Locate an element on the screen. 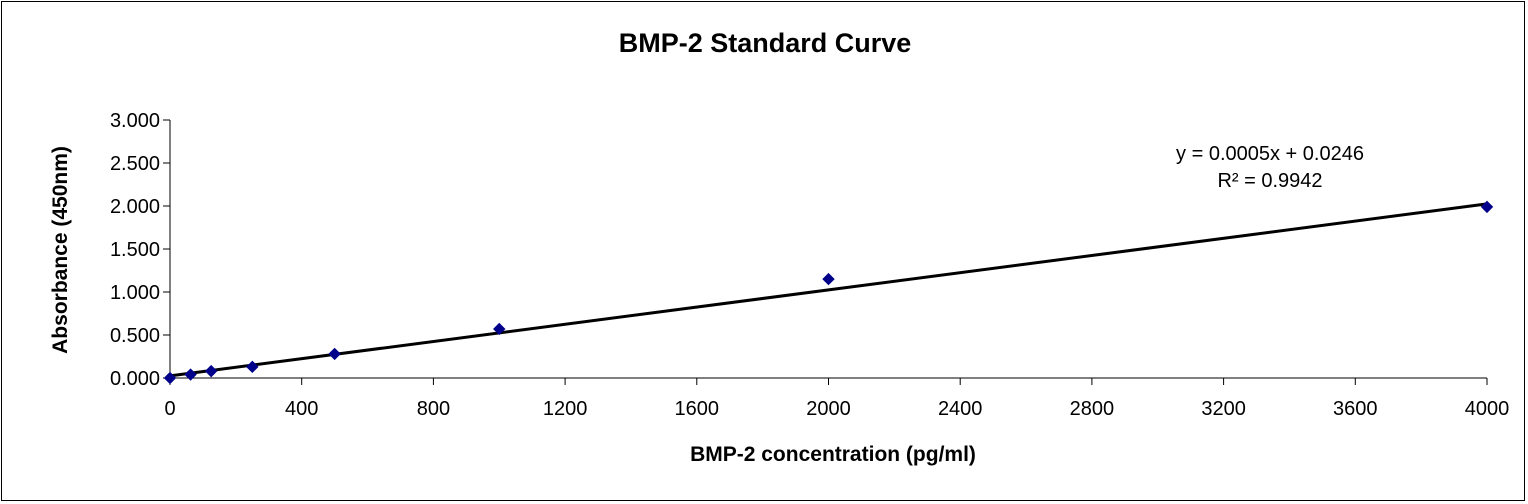 This screenshot has width=1528, height=504. y-tick-label: 0.000 is located at coordinates (135, 379).